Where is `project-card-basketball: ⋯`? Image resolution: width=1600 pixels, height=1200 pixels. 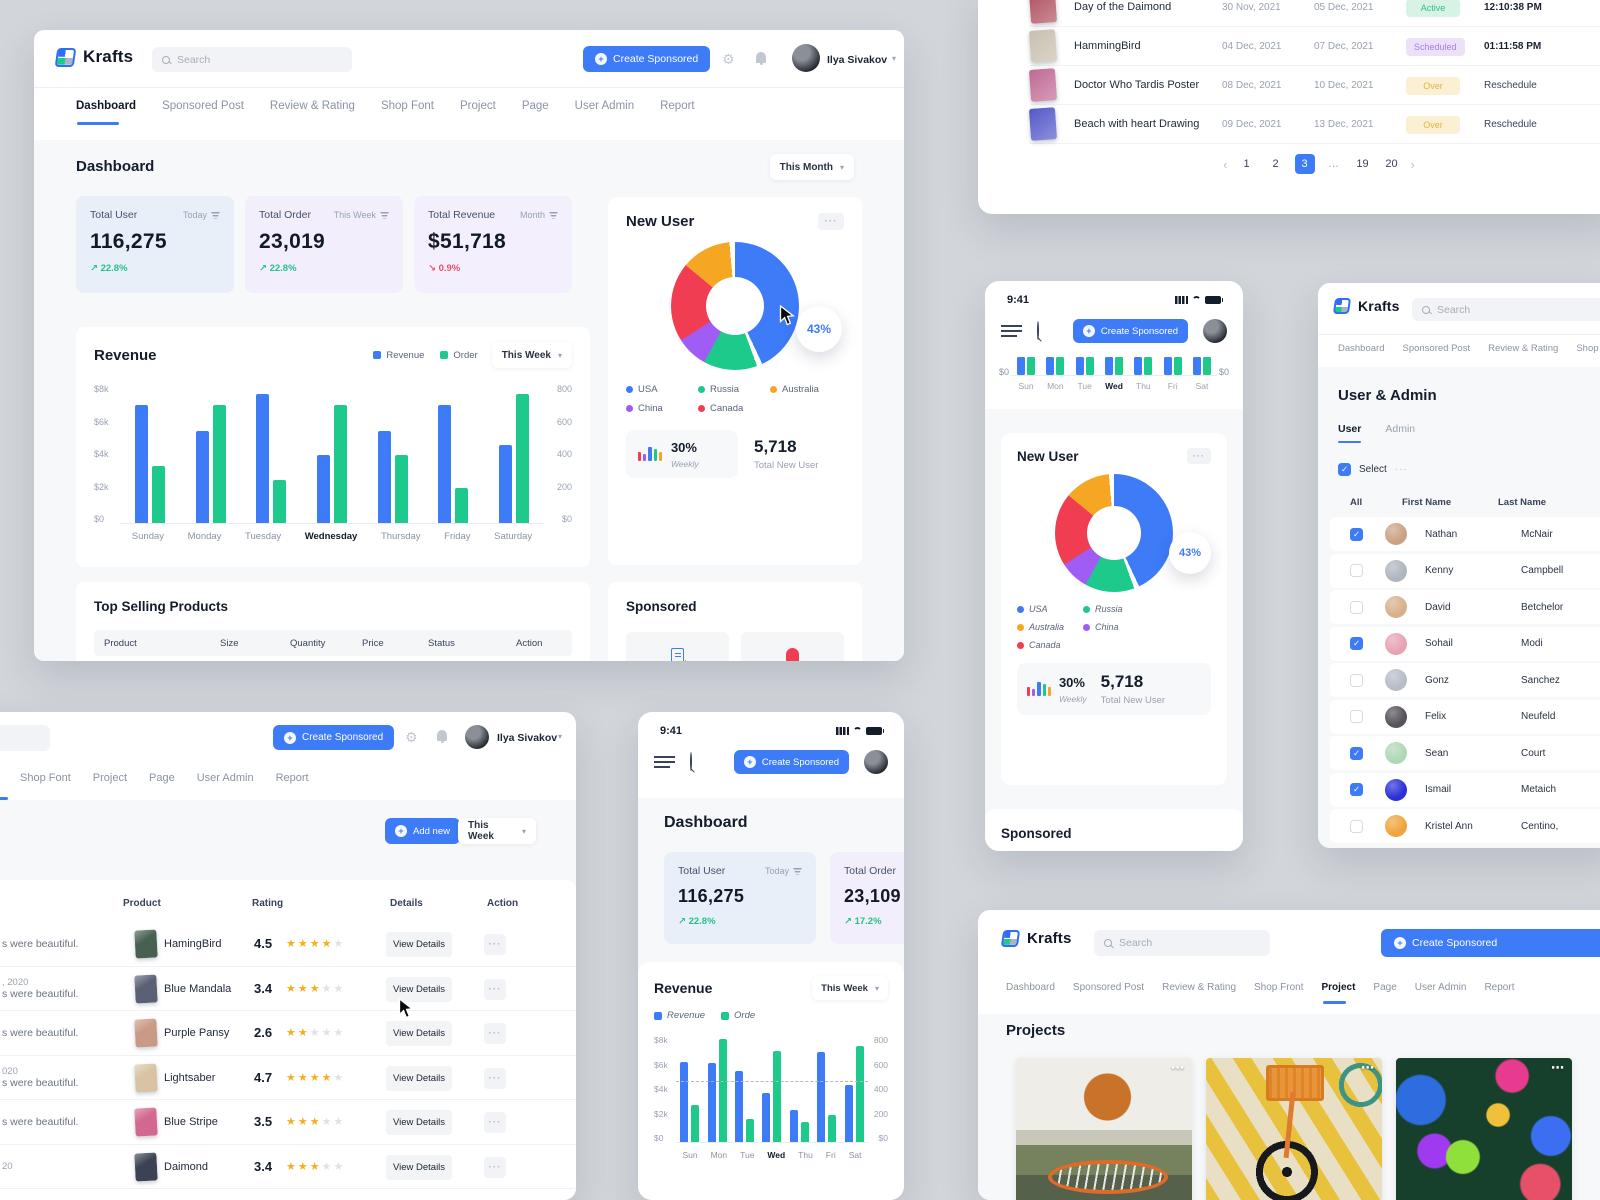
project-card-basketball: ⋯ is located at coordinates (1104, 1129).